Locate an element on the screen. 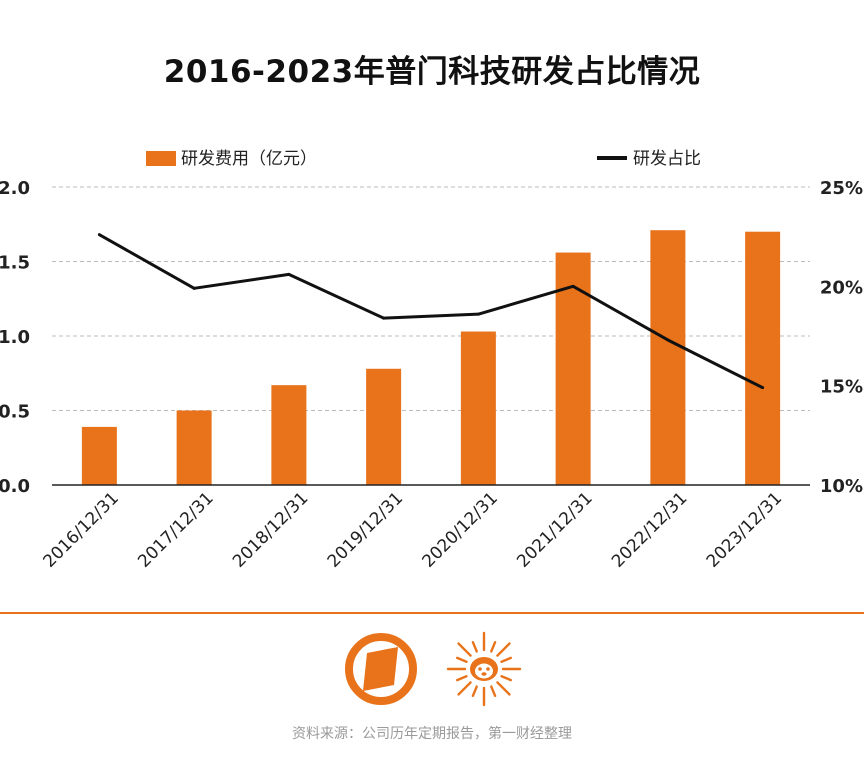  source-note: 资料来源：公司历年定期报告，第一财经整理 is located at coordinates (432, 734).